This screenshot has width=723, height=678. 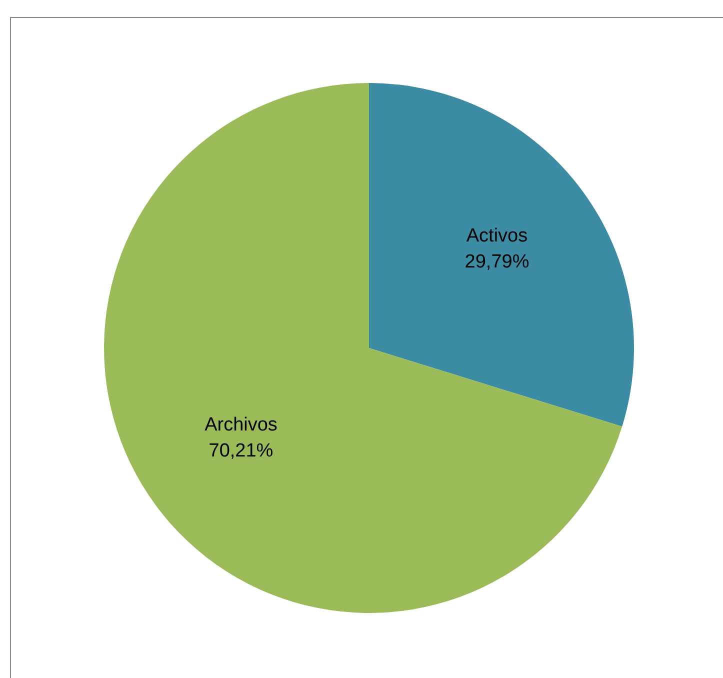 What do you see at coordinates (497, 236) in the screenshot?
I see `slice-label: Activos` at bounding box center [497, 236].